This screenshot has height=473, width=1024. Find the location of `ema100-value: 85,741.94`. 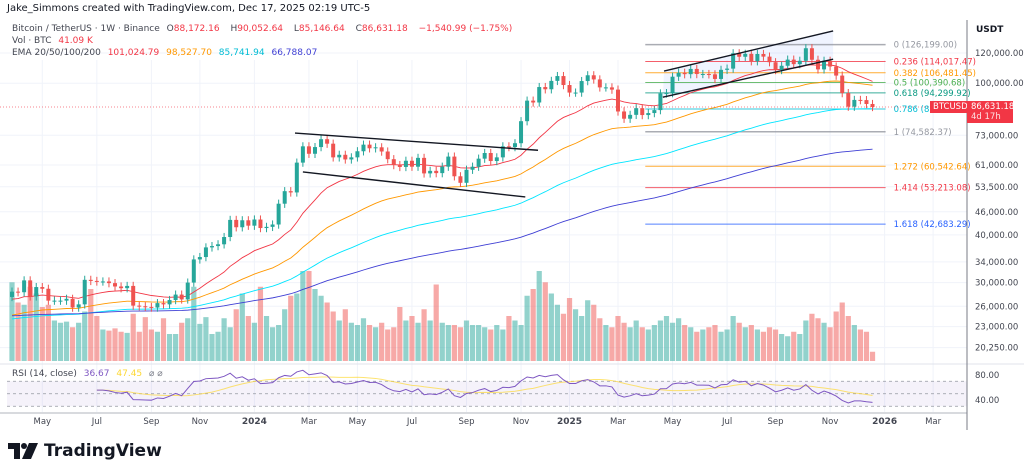

ema100-value: 85,741.94 is located at coordinates (241, 53).